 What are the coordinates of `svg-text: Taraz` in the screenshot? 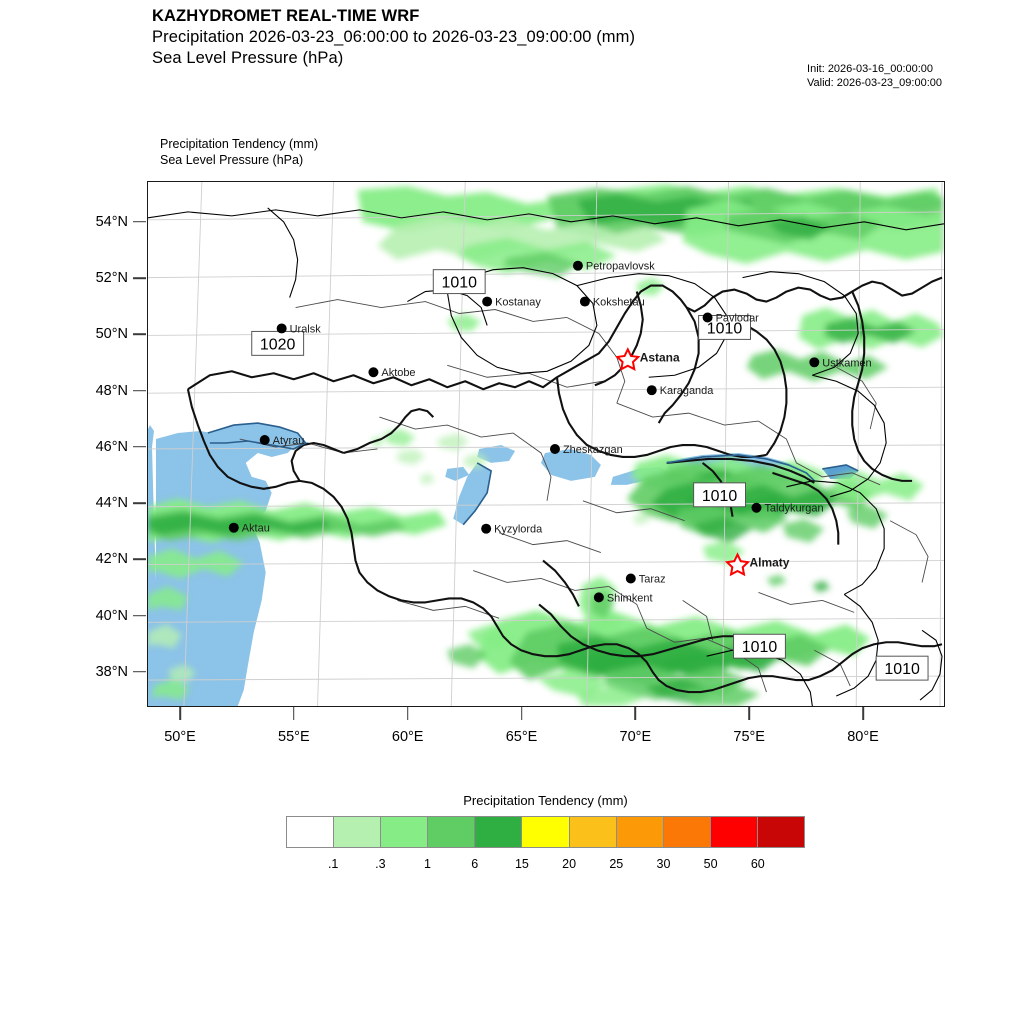 It's located at (652, 579).